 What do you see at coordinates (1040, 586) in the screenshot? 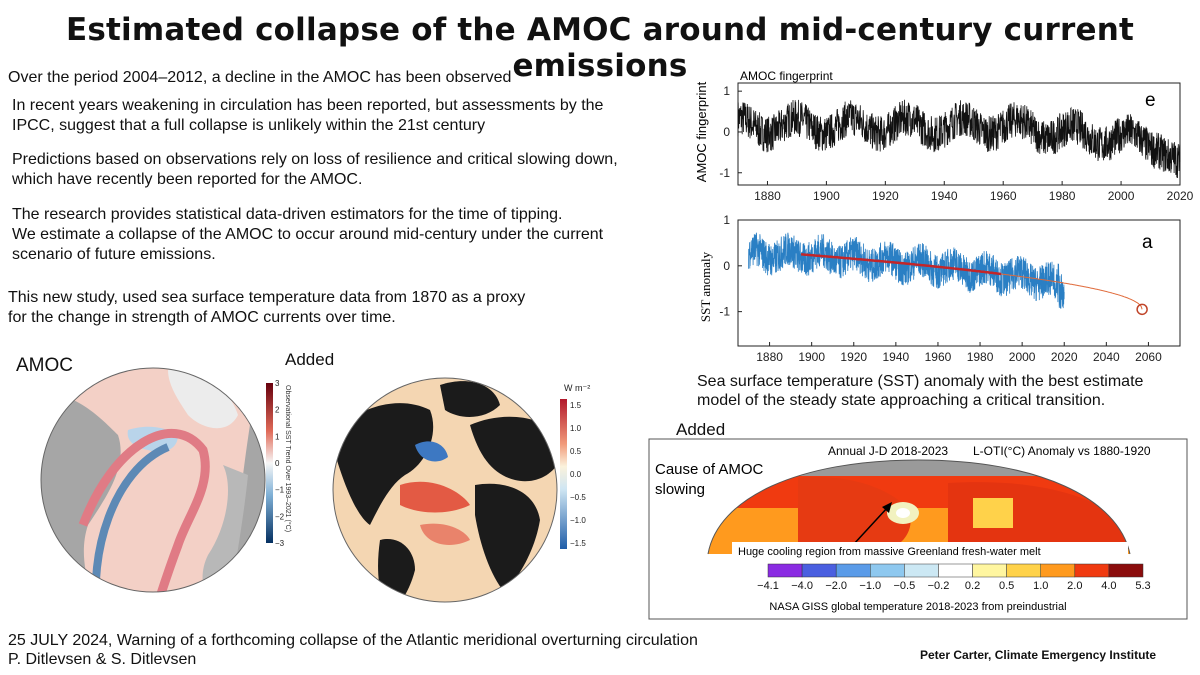
I see `scale-label: 1.0` at bounding box center [1040, 586].